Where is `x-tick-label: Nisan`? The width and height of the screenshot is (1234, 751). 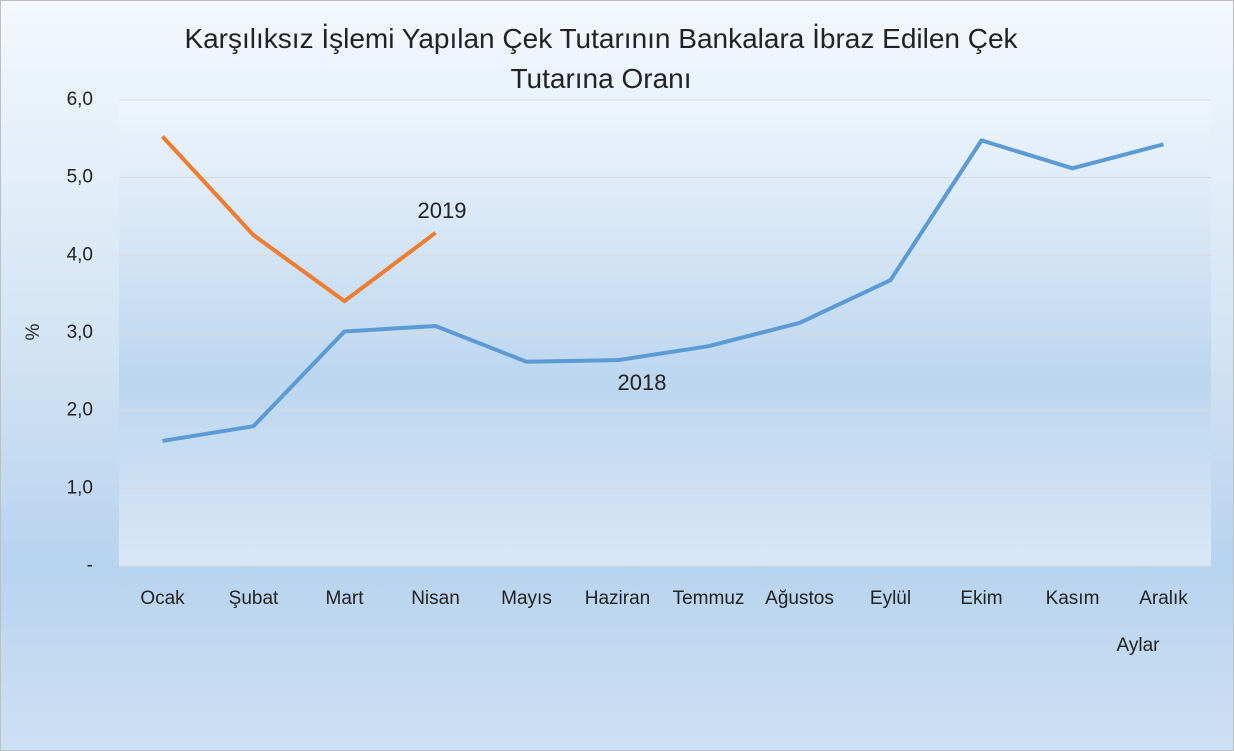
x-tick-label: Nisan is located at coordinates (435, 598).